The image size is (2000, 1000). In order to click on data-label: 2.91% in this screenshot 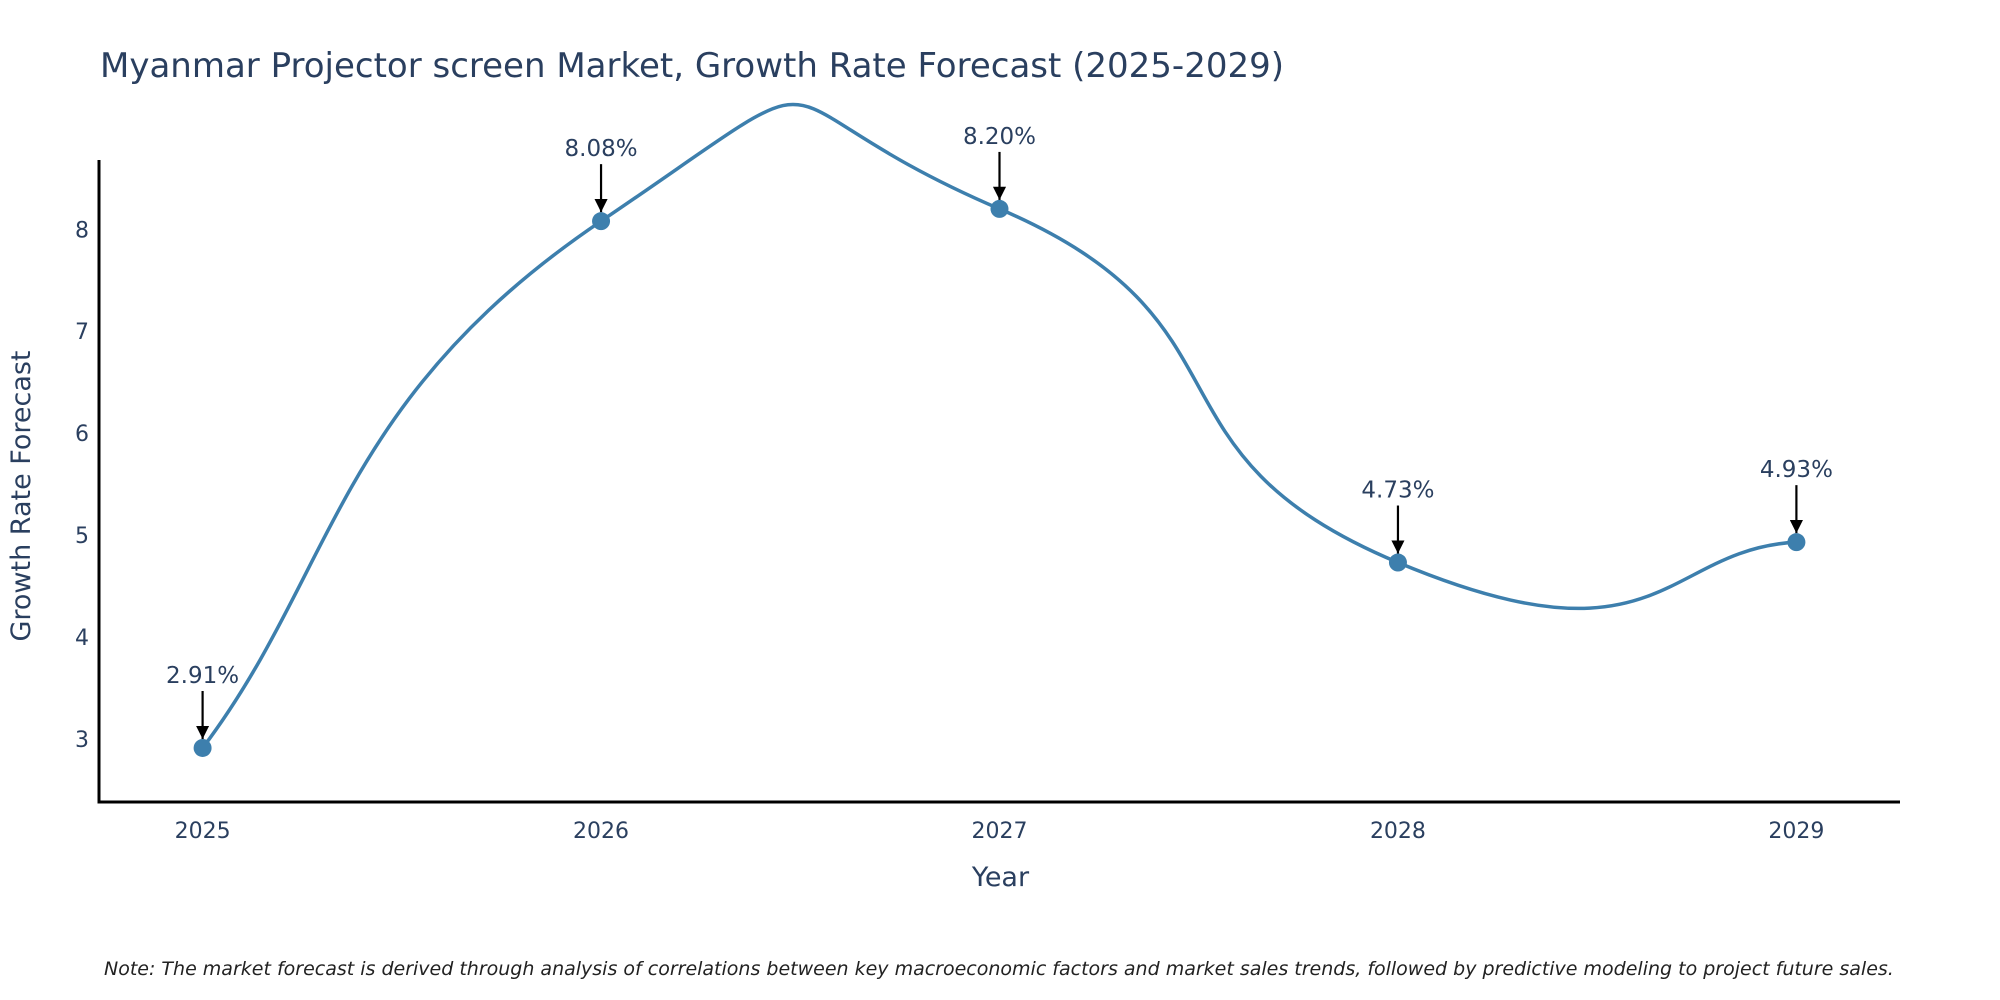, I will do `click(202, 676)`.